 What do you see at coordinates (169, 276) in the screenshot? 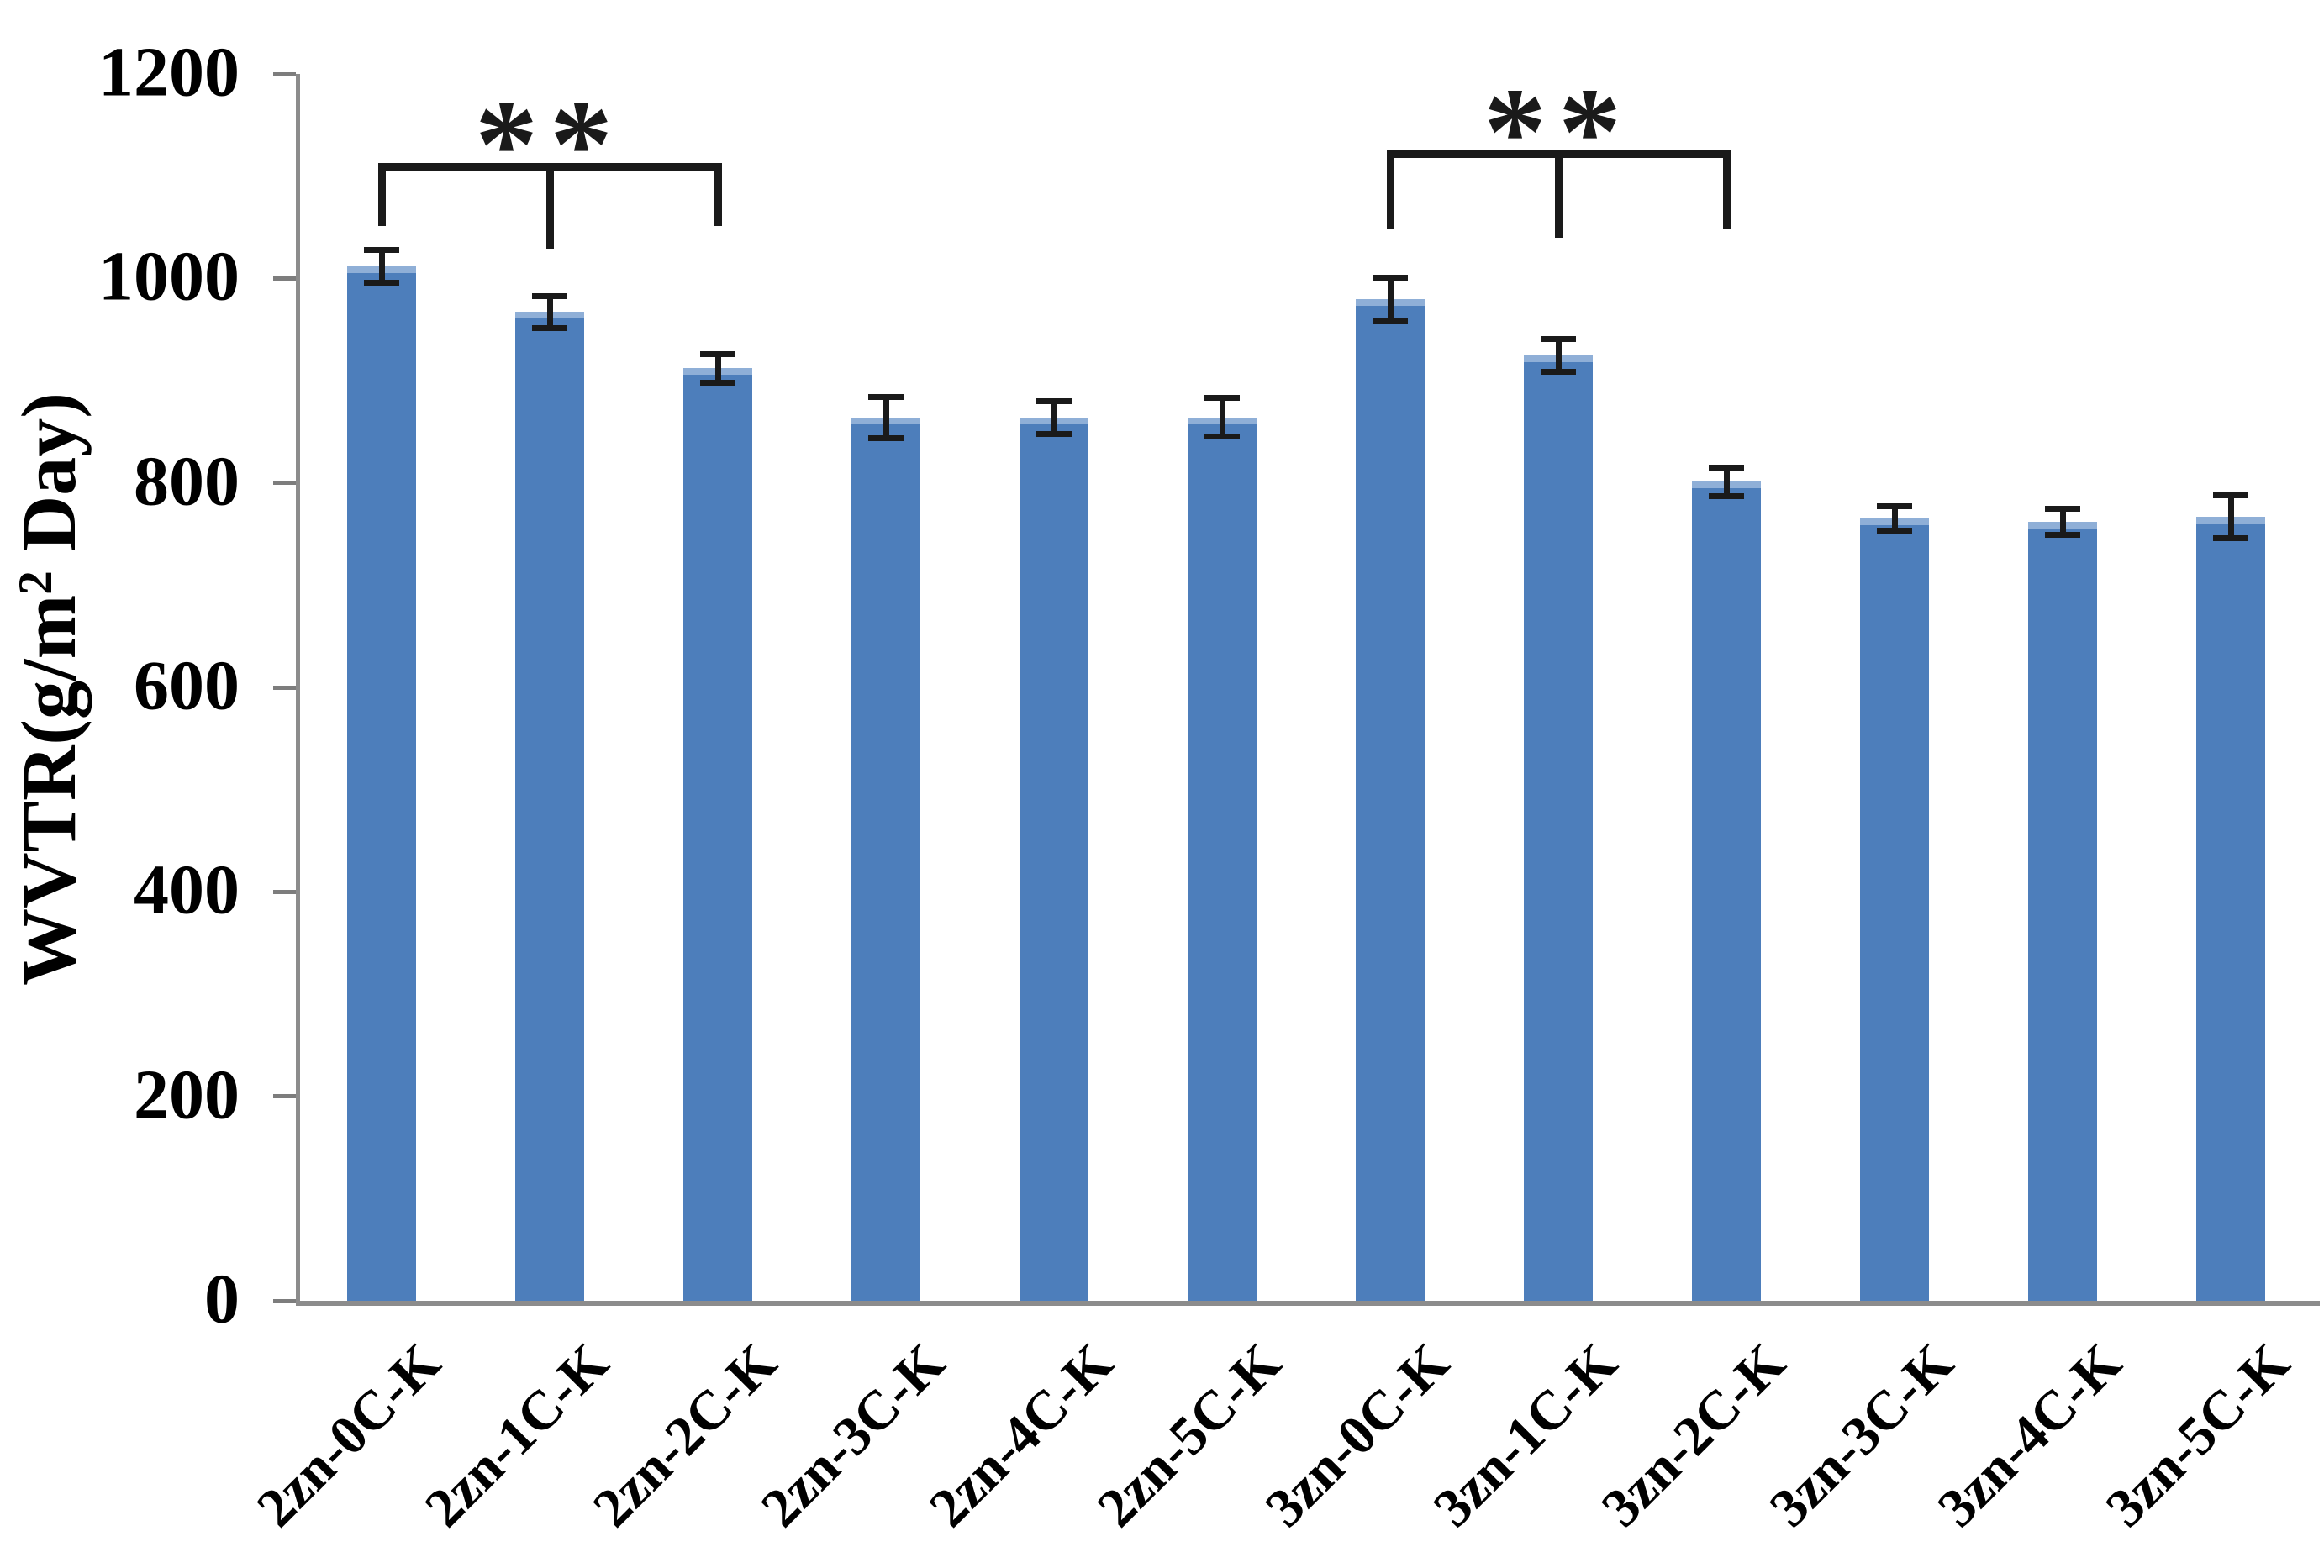
I see `y-tick-label: 1000` at bounding box center [169, 276].